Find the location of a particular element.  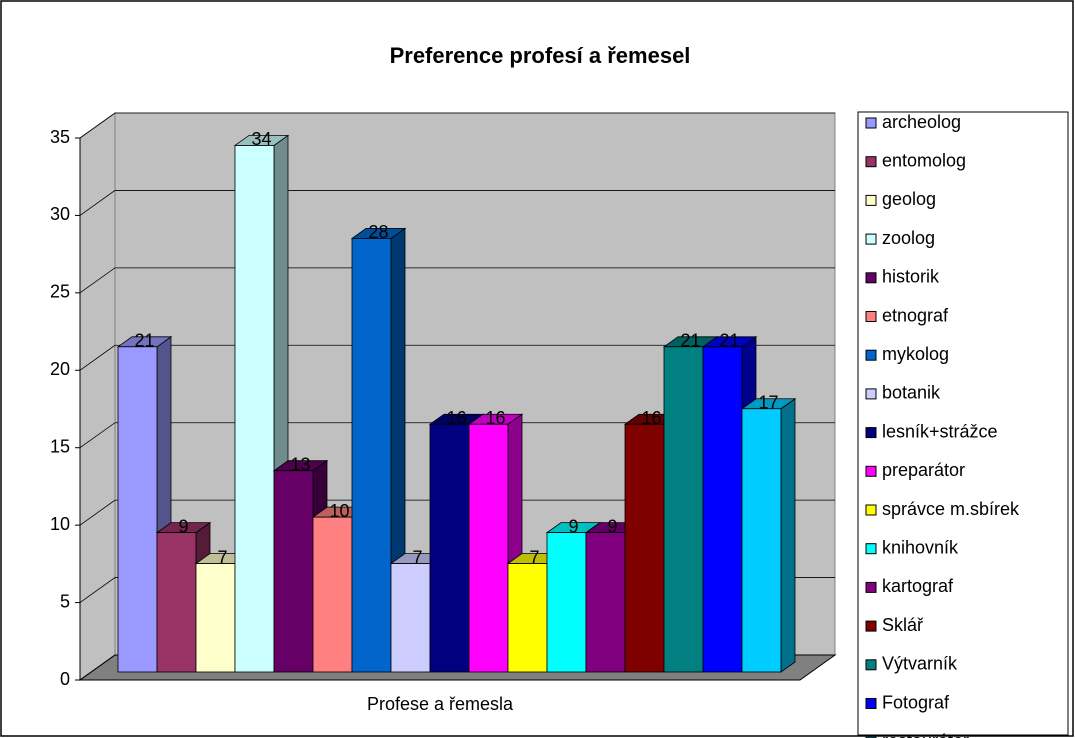

legend-label: Sklář is located at coordinates (903, 625).